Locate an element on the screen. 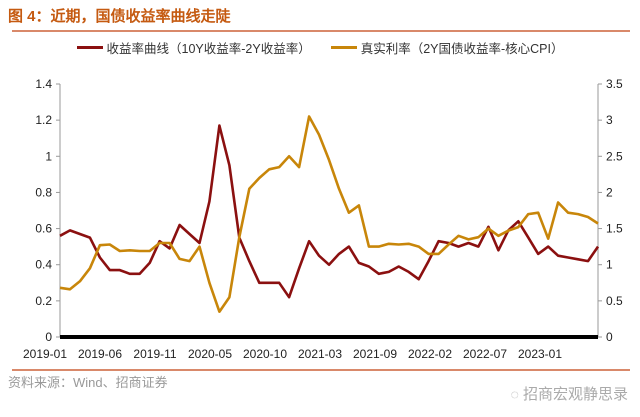 This screenshot has height=417, width=640. left-tick-label: 0.2 is located at coordinates (43, 301).